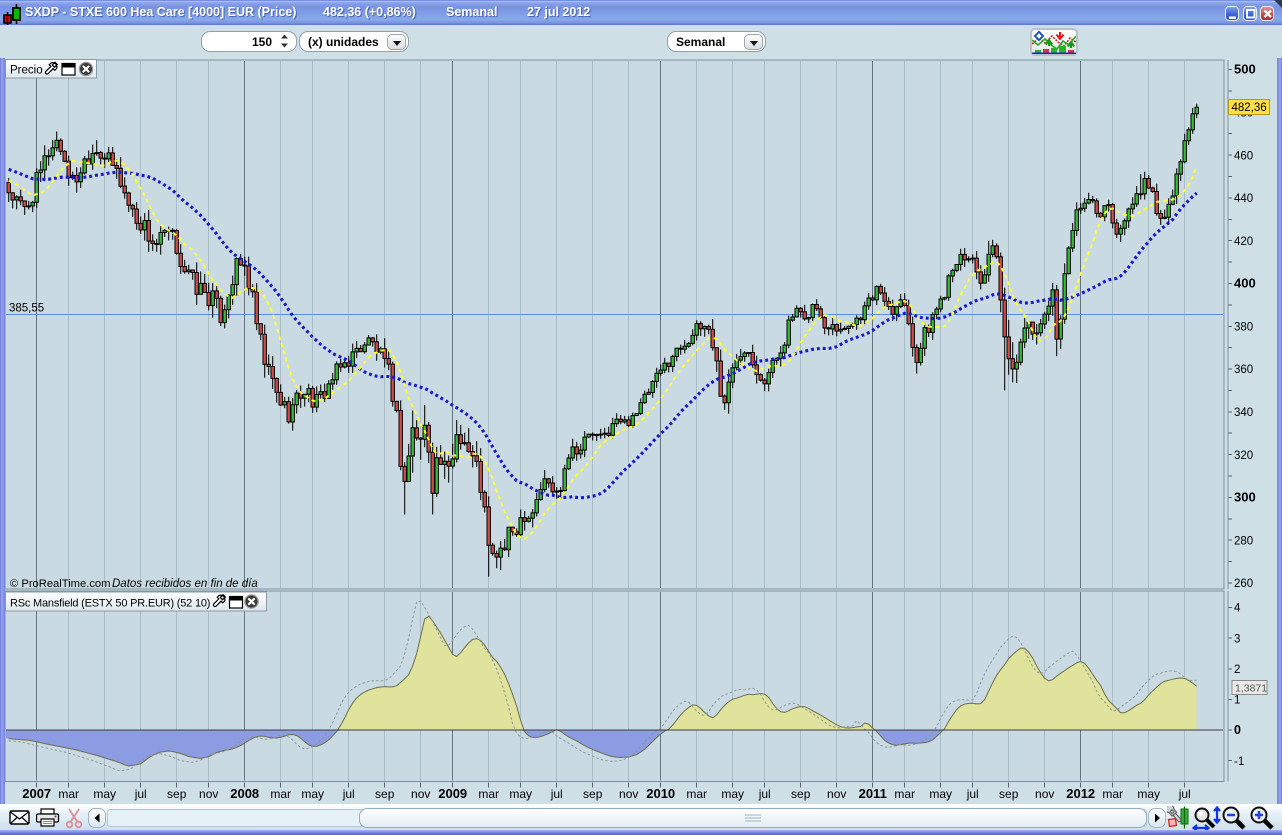  Describe the element at coordinates (185, 584) in the screenshot. I see `svg-text: Datos recibidos en fin de día` at that location.